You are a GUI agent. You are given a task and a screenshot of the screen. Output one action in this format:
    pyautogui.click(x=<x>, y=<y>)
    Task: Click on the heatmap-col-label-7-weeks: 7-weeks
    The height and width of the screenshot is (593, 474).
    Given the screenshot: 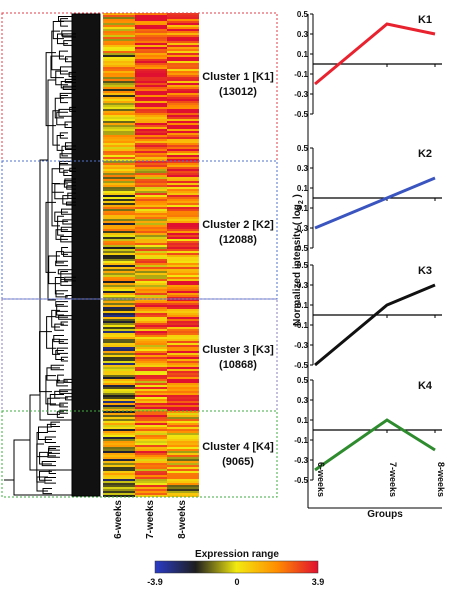 What is the action you would take?
    pyautogui.click(x=150, y=519)
    